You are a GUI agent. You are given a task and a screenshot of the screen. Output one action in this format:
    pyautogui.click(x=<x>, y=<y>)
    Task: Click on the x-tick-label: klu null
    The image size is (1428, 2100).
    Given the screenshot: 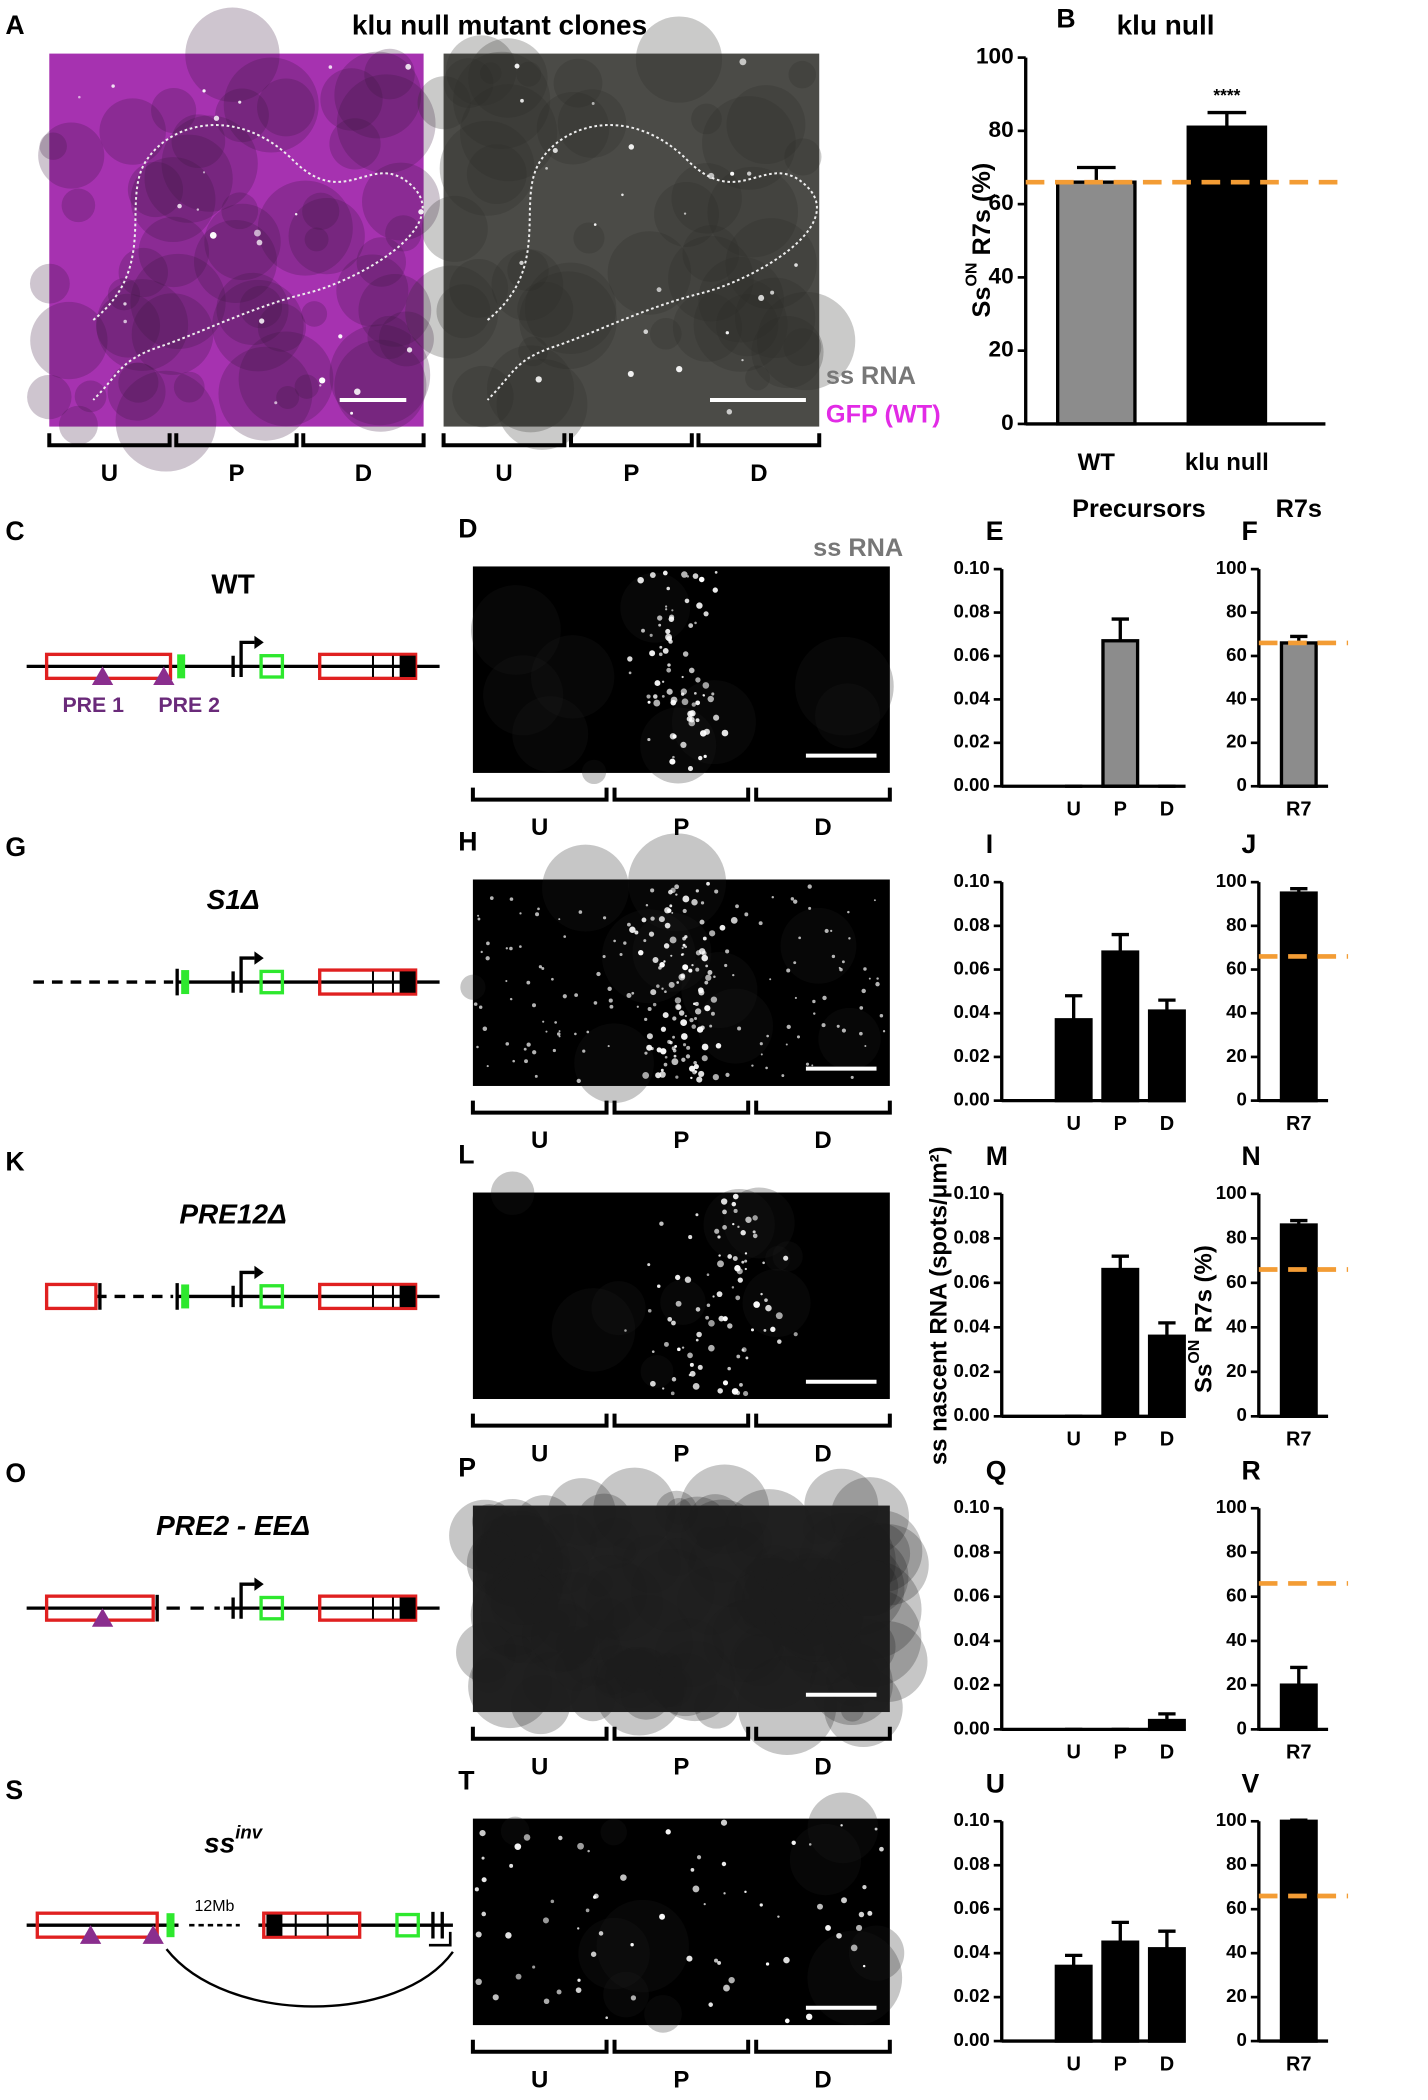 What is the action you would take?
    pyautogui.click(x=1227, y=462)
    